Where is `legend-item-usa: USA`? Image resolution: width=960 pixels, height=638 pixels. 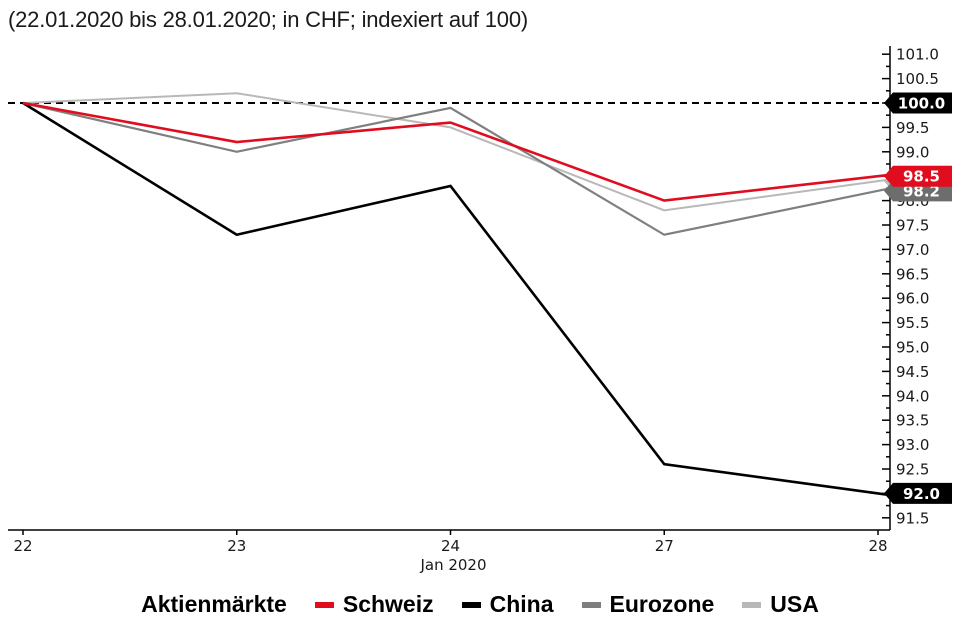 legend-item-usa: USA is located at coordinates (780, 604).